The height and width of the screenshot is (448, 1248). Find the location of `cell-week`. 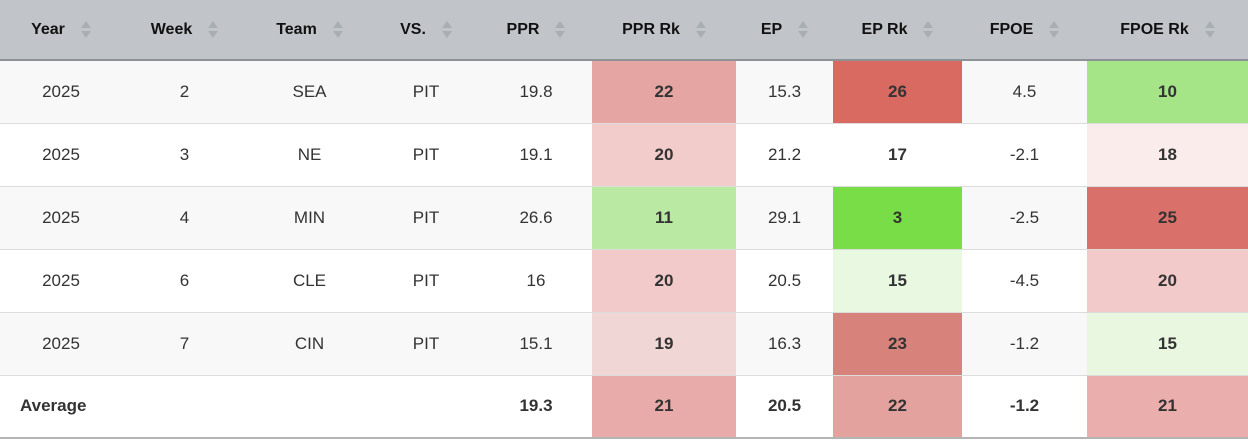

cell-week is located at coordinates (184, 407).